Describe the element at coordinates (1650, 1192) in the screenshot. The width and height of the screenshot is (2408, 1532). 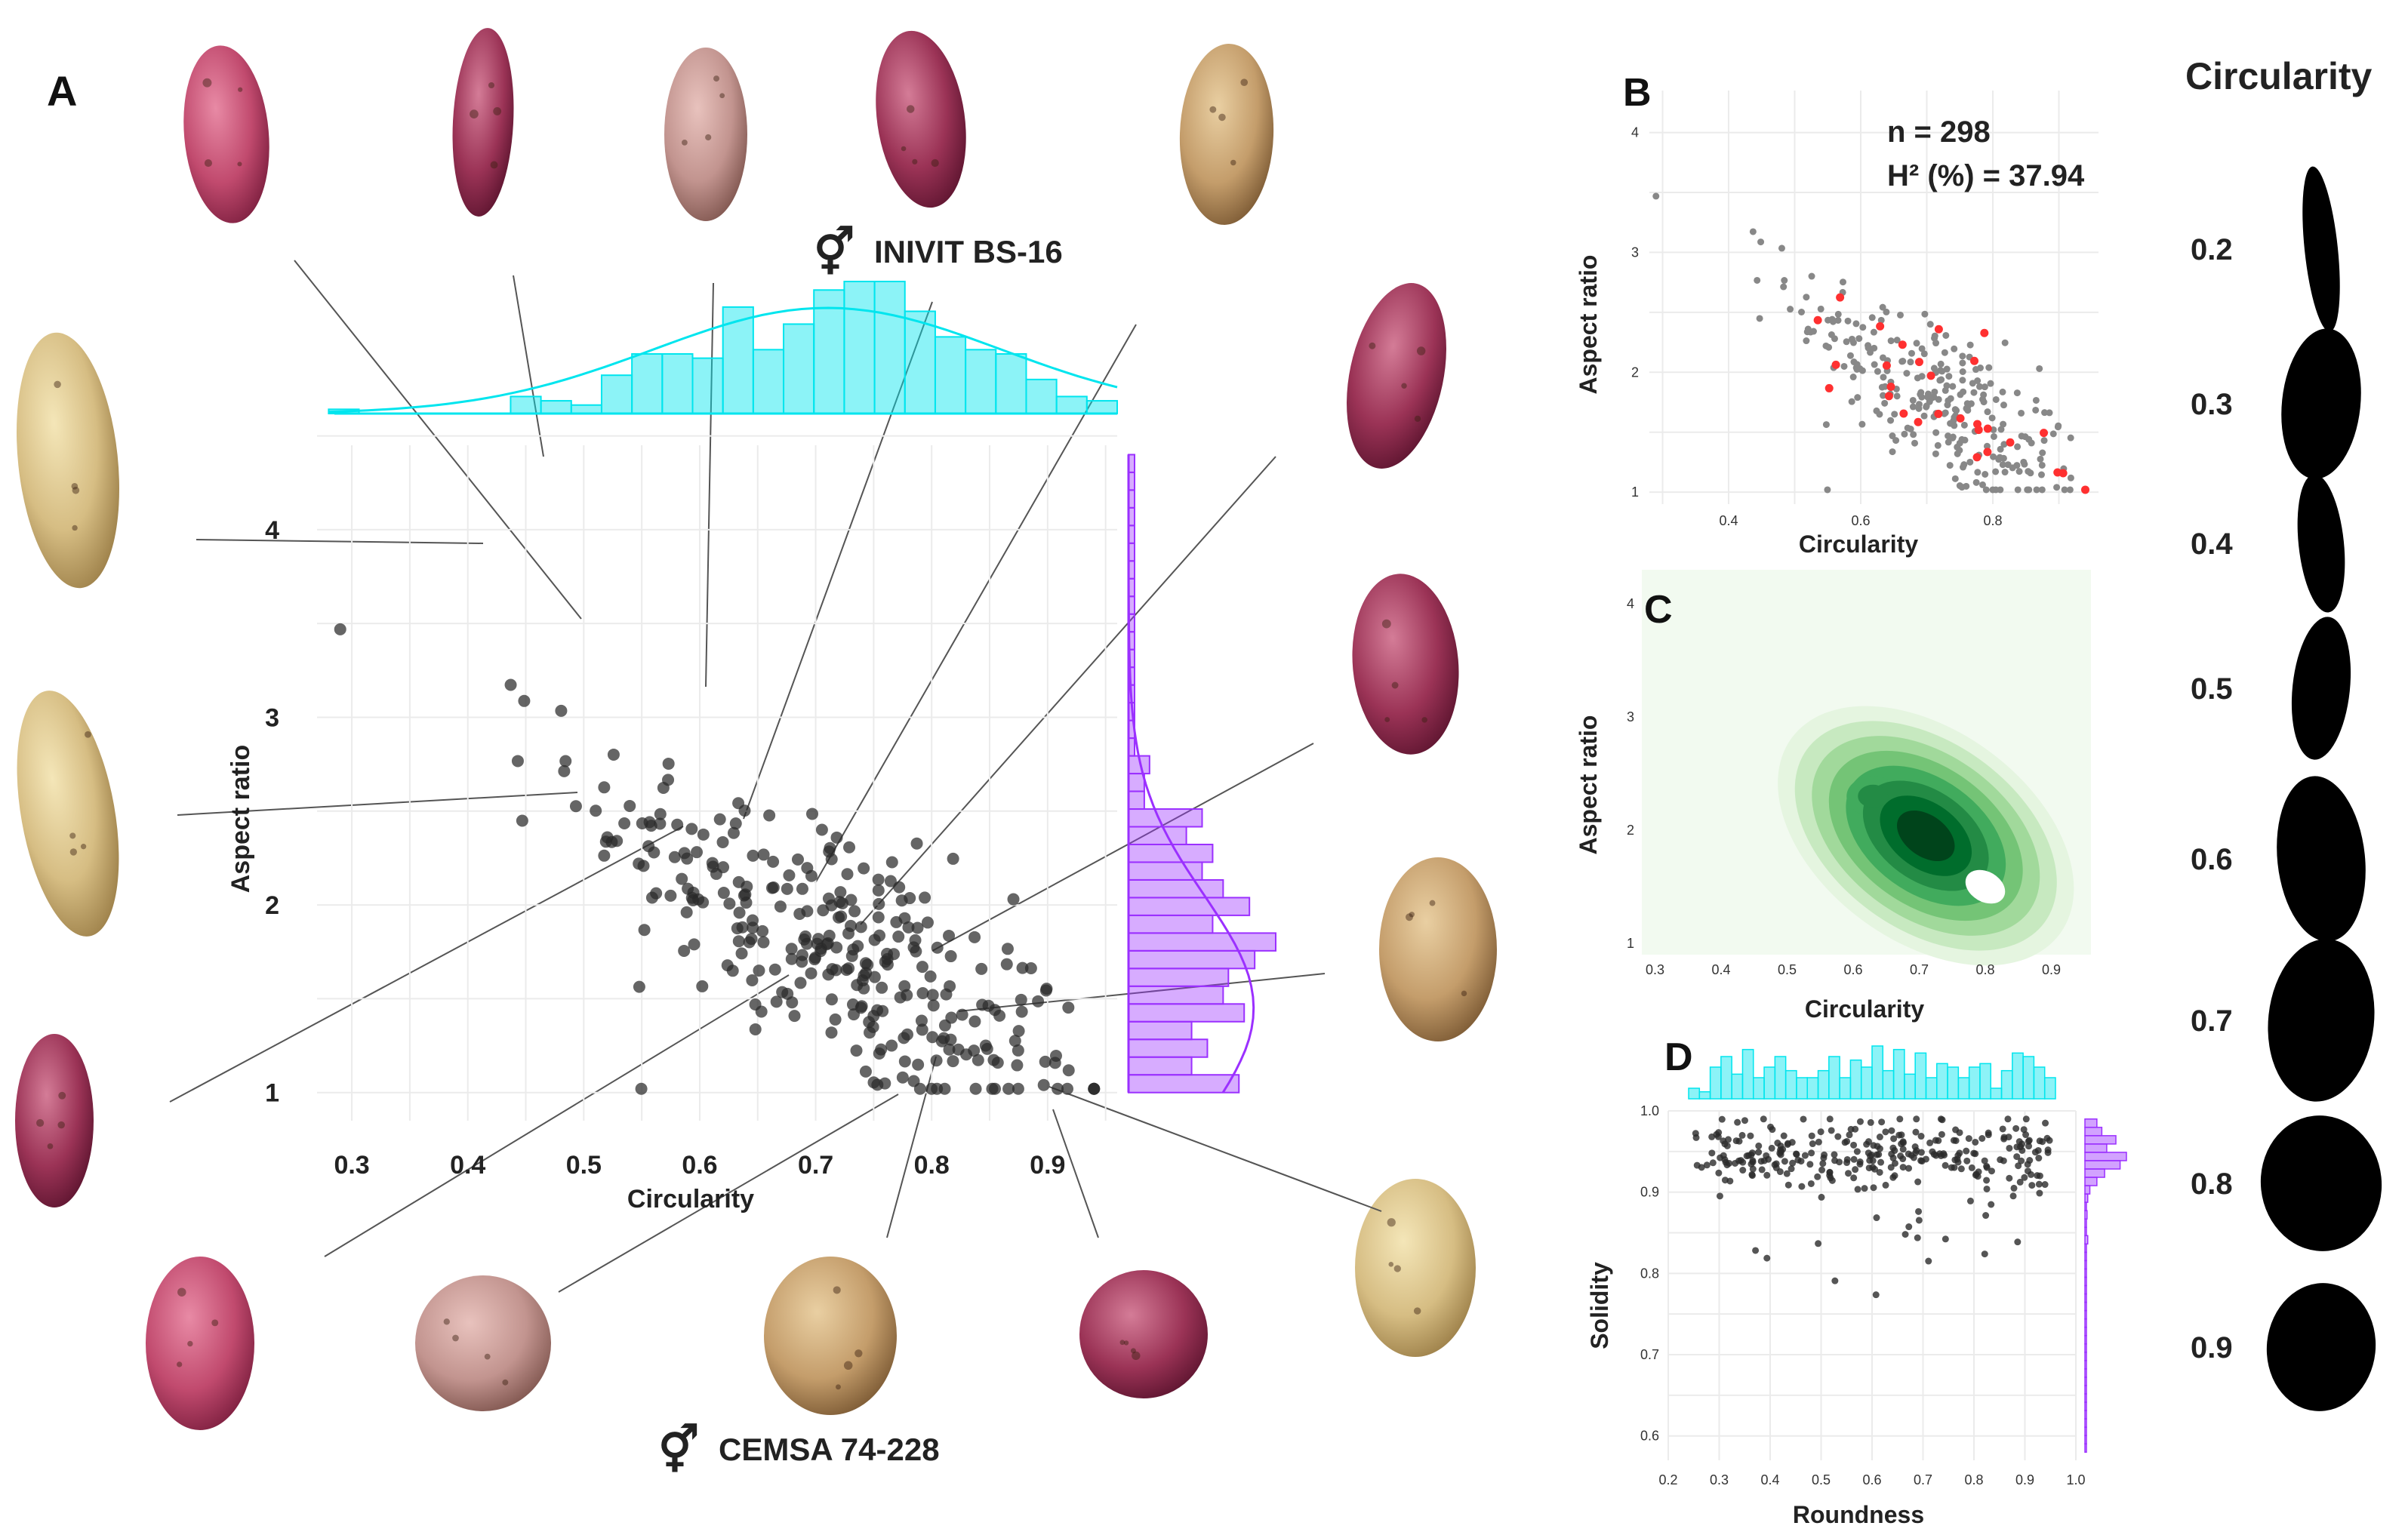
I see `y-tick-label: 0.9` at that location.